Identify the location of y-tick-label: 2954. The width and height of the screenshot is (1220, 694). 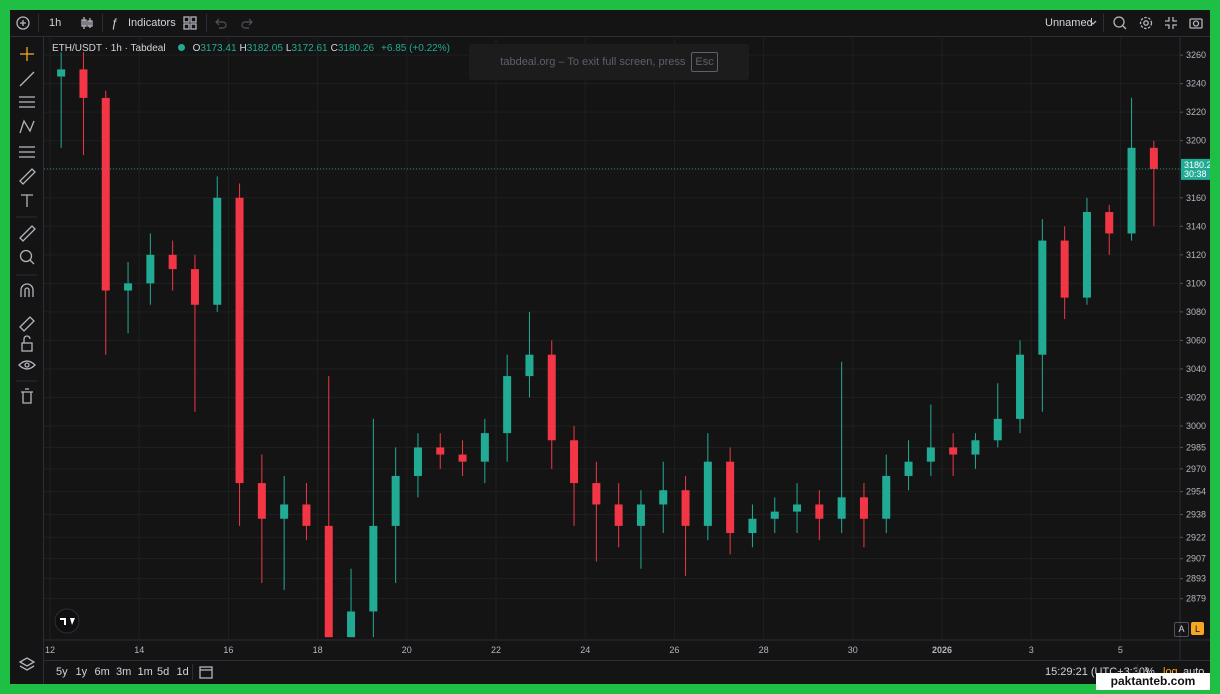
(1196, 492).